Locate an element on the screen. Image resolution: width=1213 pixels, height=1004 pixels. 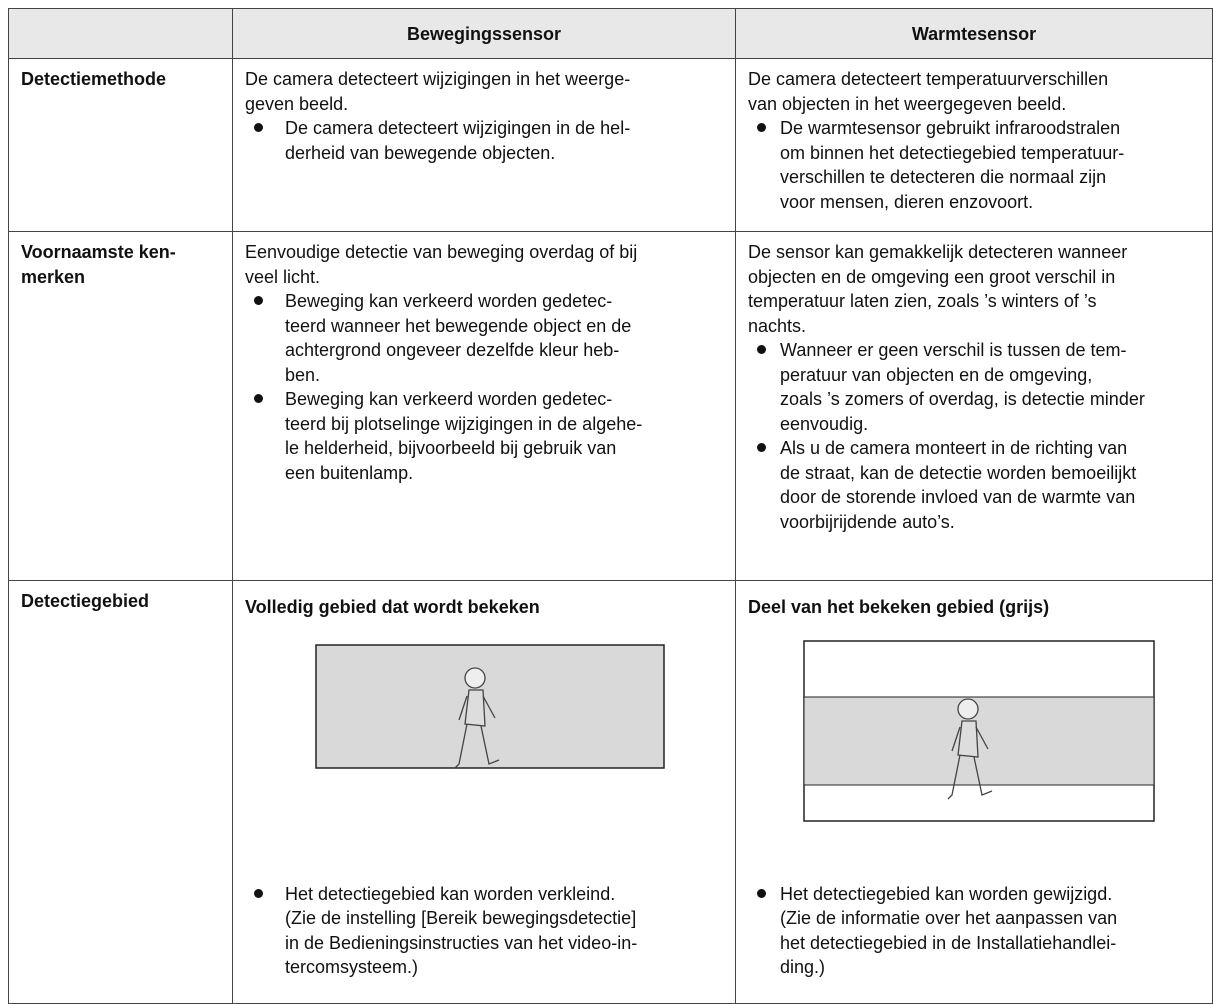
bullet-line: teerd wanneer het bewegende object en de is located at coordinates (458, 325).